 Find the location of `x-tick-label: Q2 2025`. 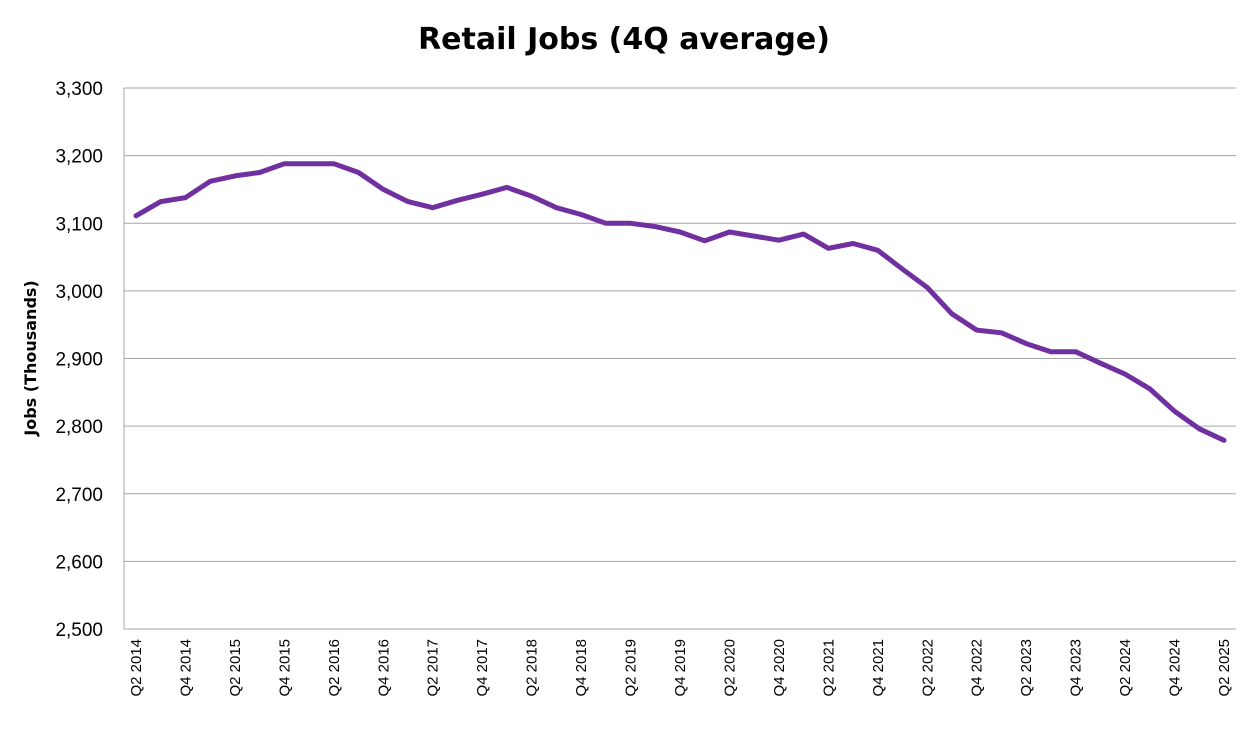

x-tick-label: Q2 2025 is located at coordinates (1224, 668).